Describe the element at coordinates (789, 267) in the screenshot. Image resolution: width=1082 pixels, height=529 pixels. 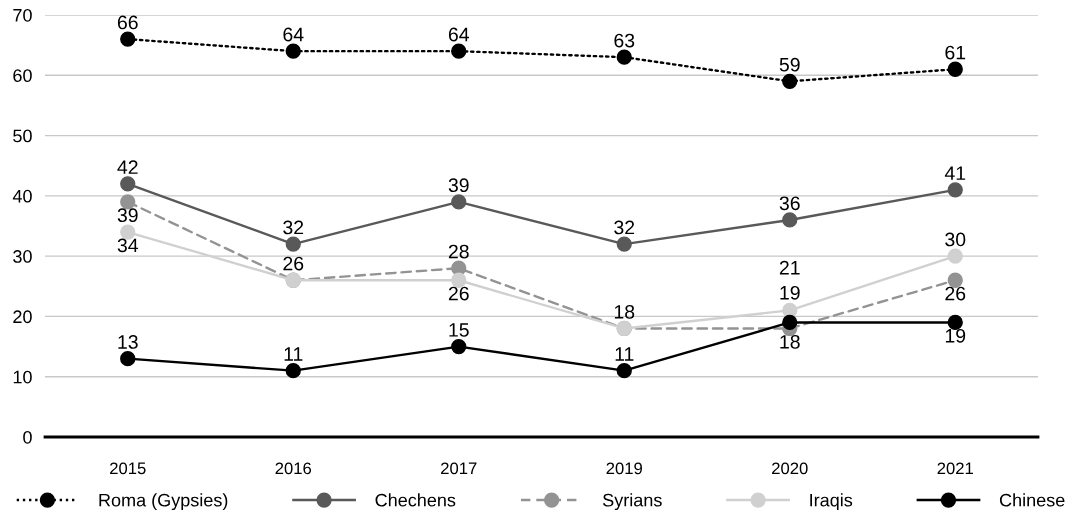
I see `data-label: 21` at that location.